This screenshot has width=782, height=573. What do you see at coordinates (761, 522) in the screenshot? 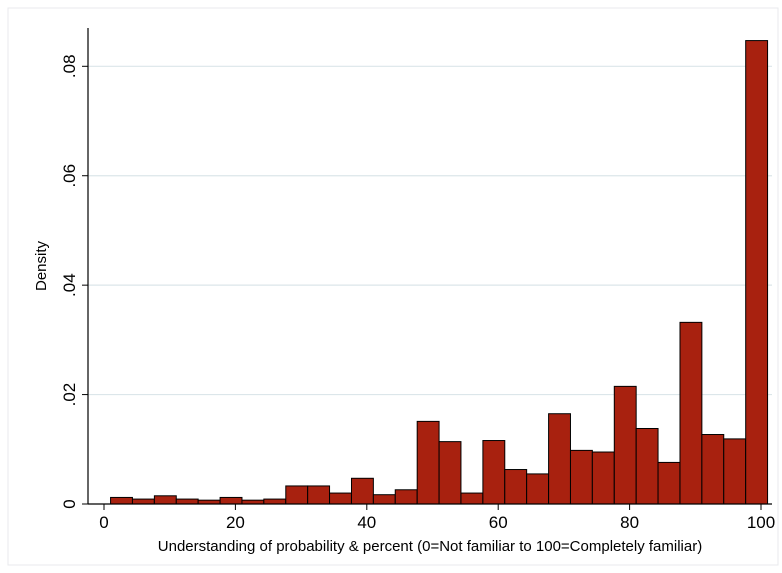
I see `x-tick-label: 100` at bounding box center [761, 522].